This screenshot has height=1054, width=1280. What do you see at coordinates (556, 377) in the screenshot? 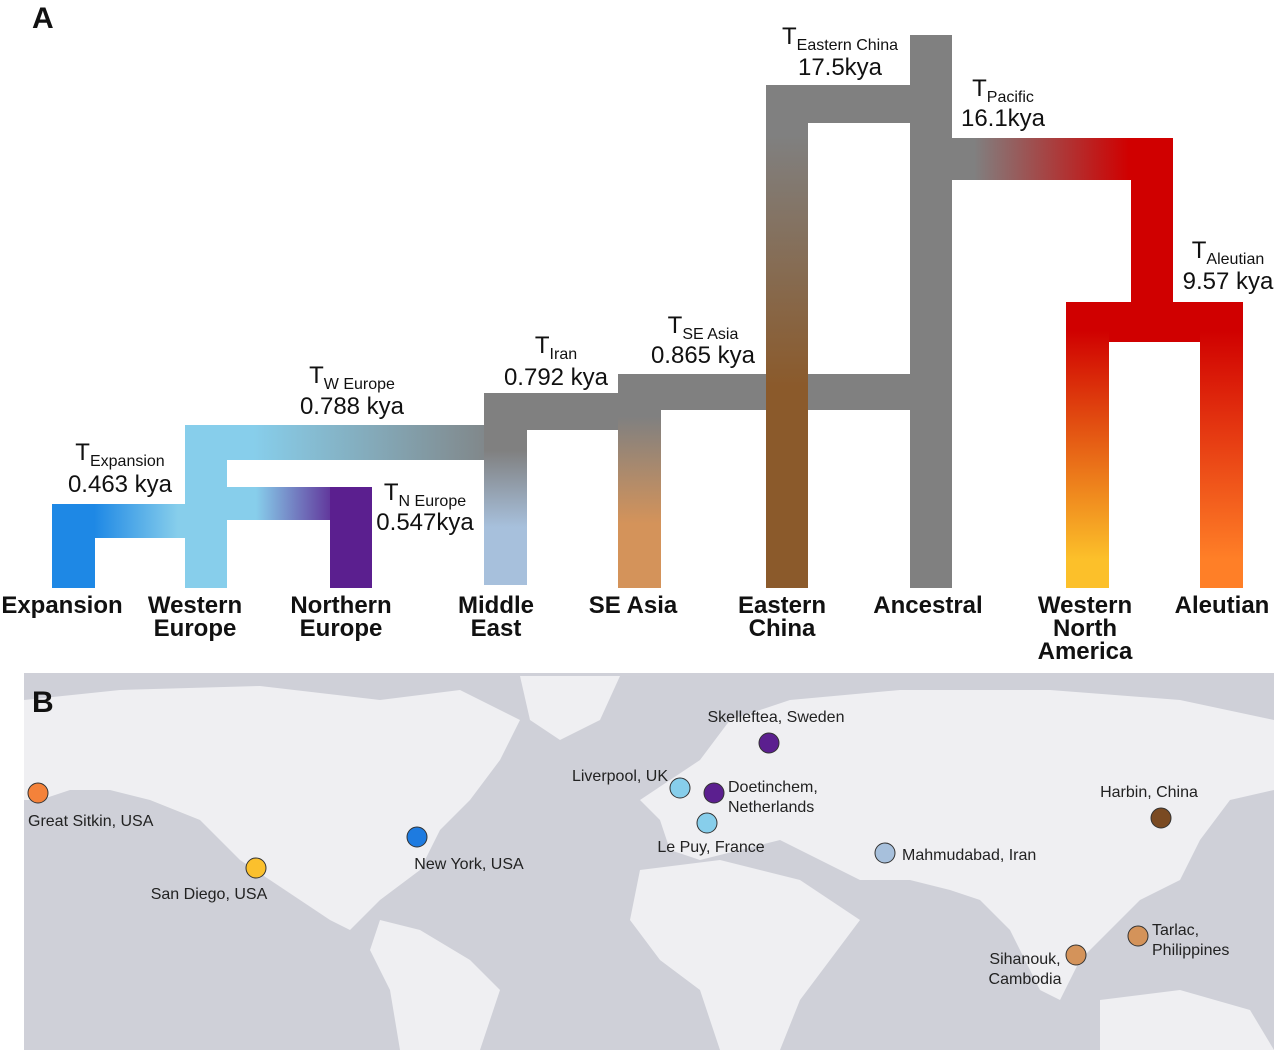
I see `split-time: 0.792 kya` at bounding box center [556, 377].